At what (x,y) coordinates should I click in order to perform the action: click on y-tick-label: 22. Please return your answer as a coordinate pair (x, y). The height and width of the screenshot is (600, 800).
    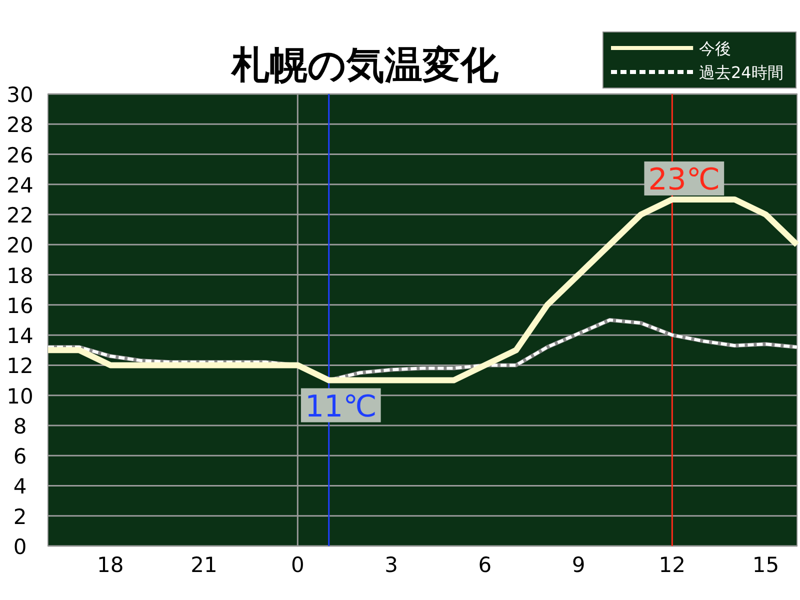
    Looking at the image, I should click on (20, 216).